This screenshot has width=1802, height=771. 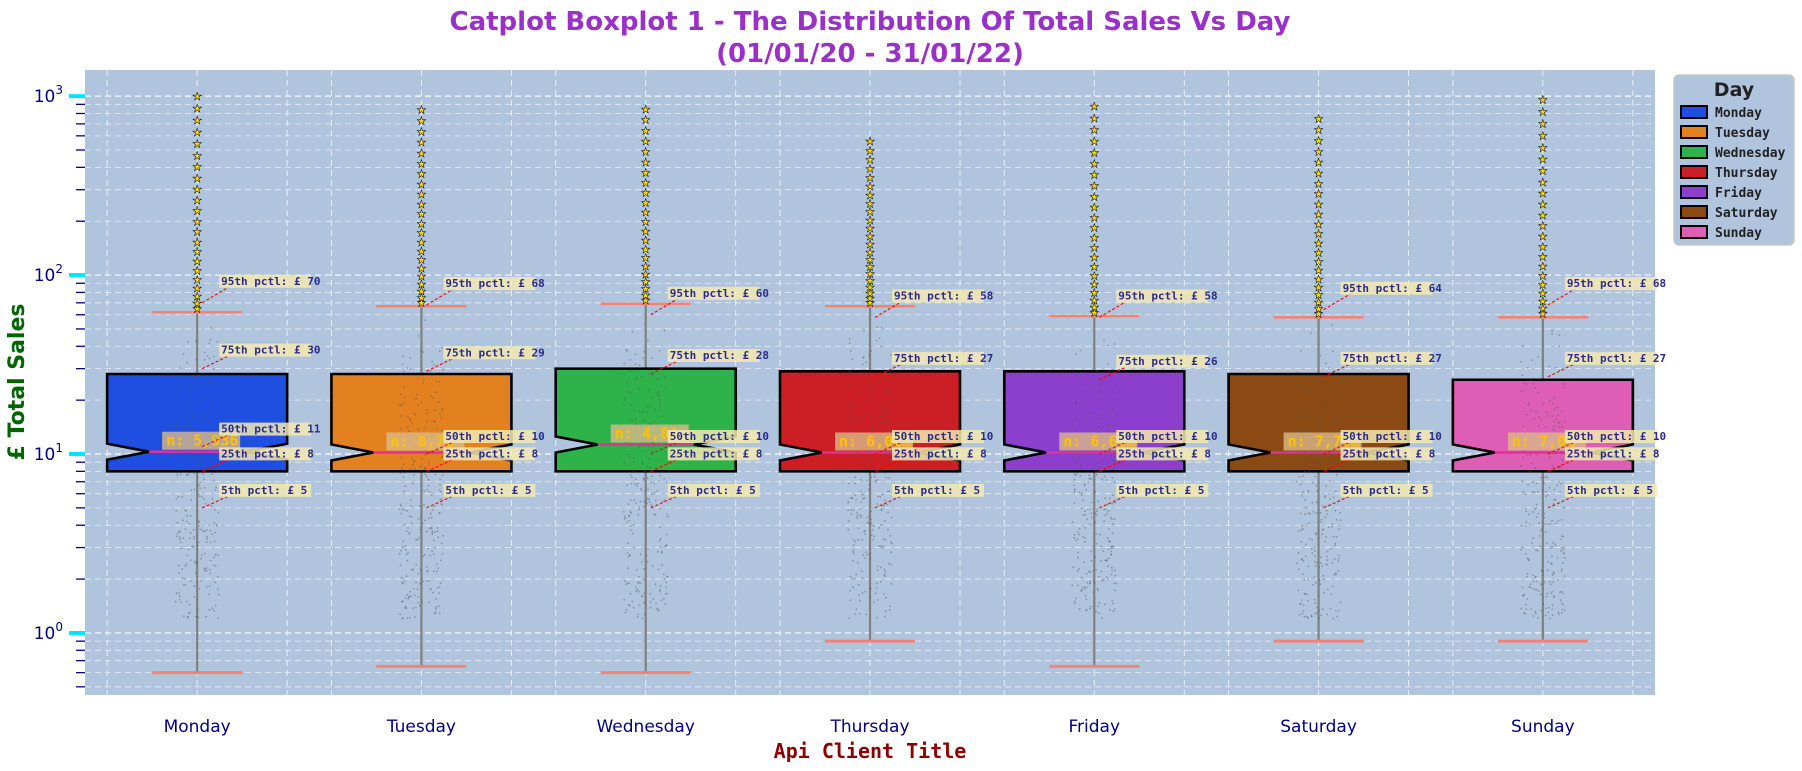 I want to click on annotation-box-p50-monday, so click(x=265, y=429).